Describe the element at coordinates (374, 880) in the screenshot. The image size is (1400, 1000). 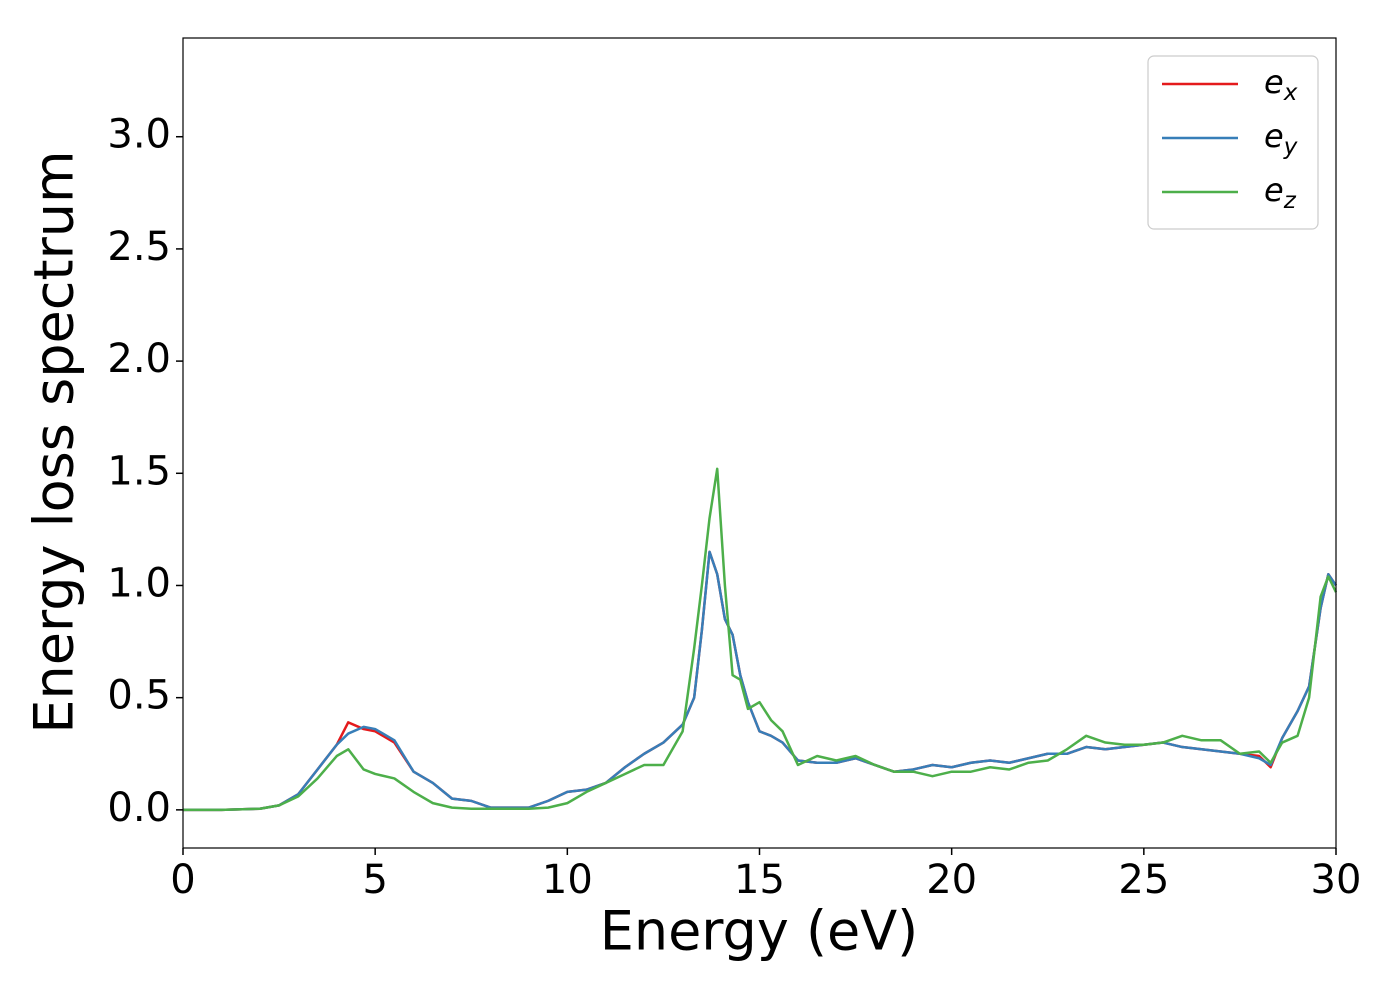
I see `x-tick-label: 5` at that location.